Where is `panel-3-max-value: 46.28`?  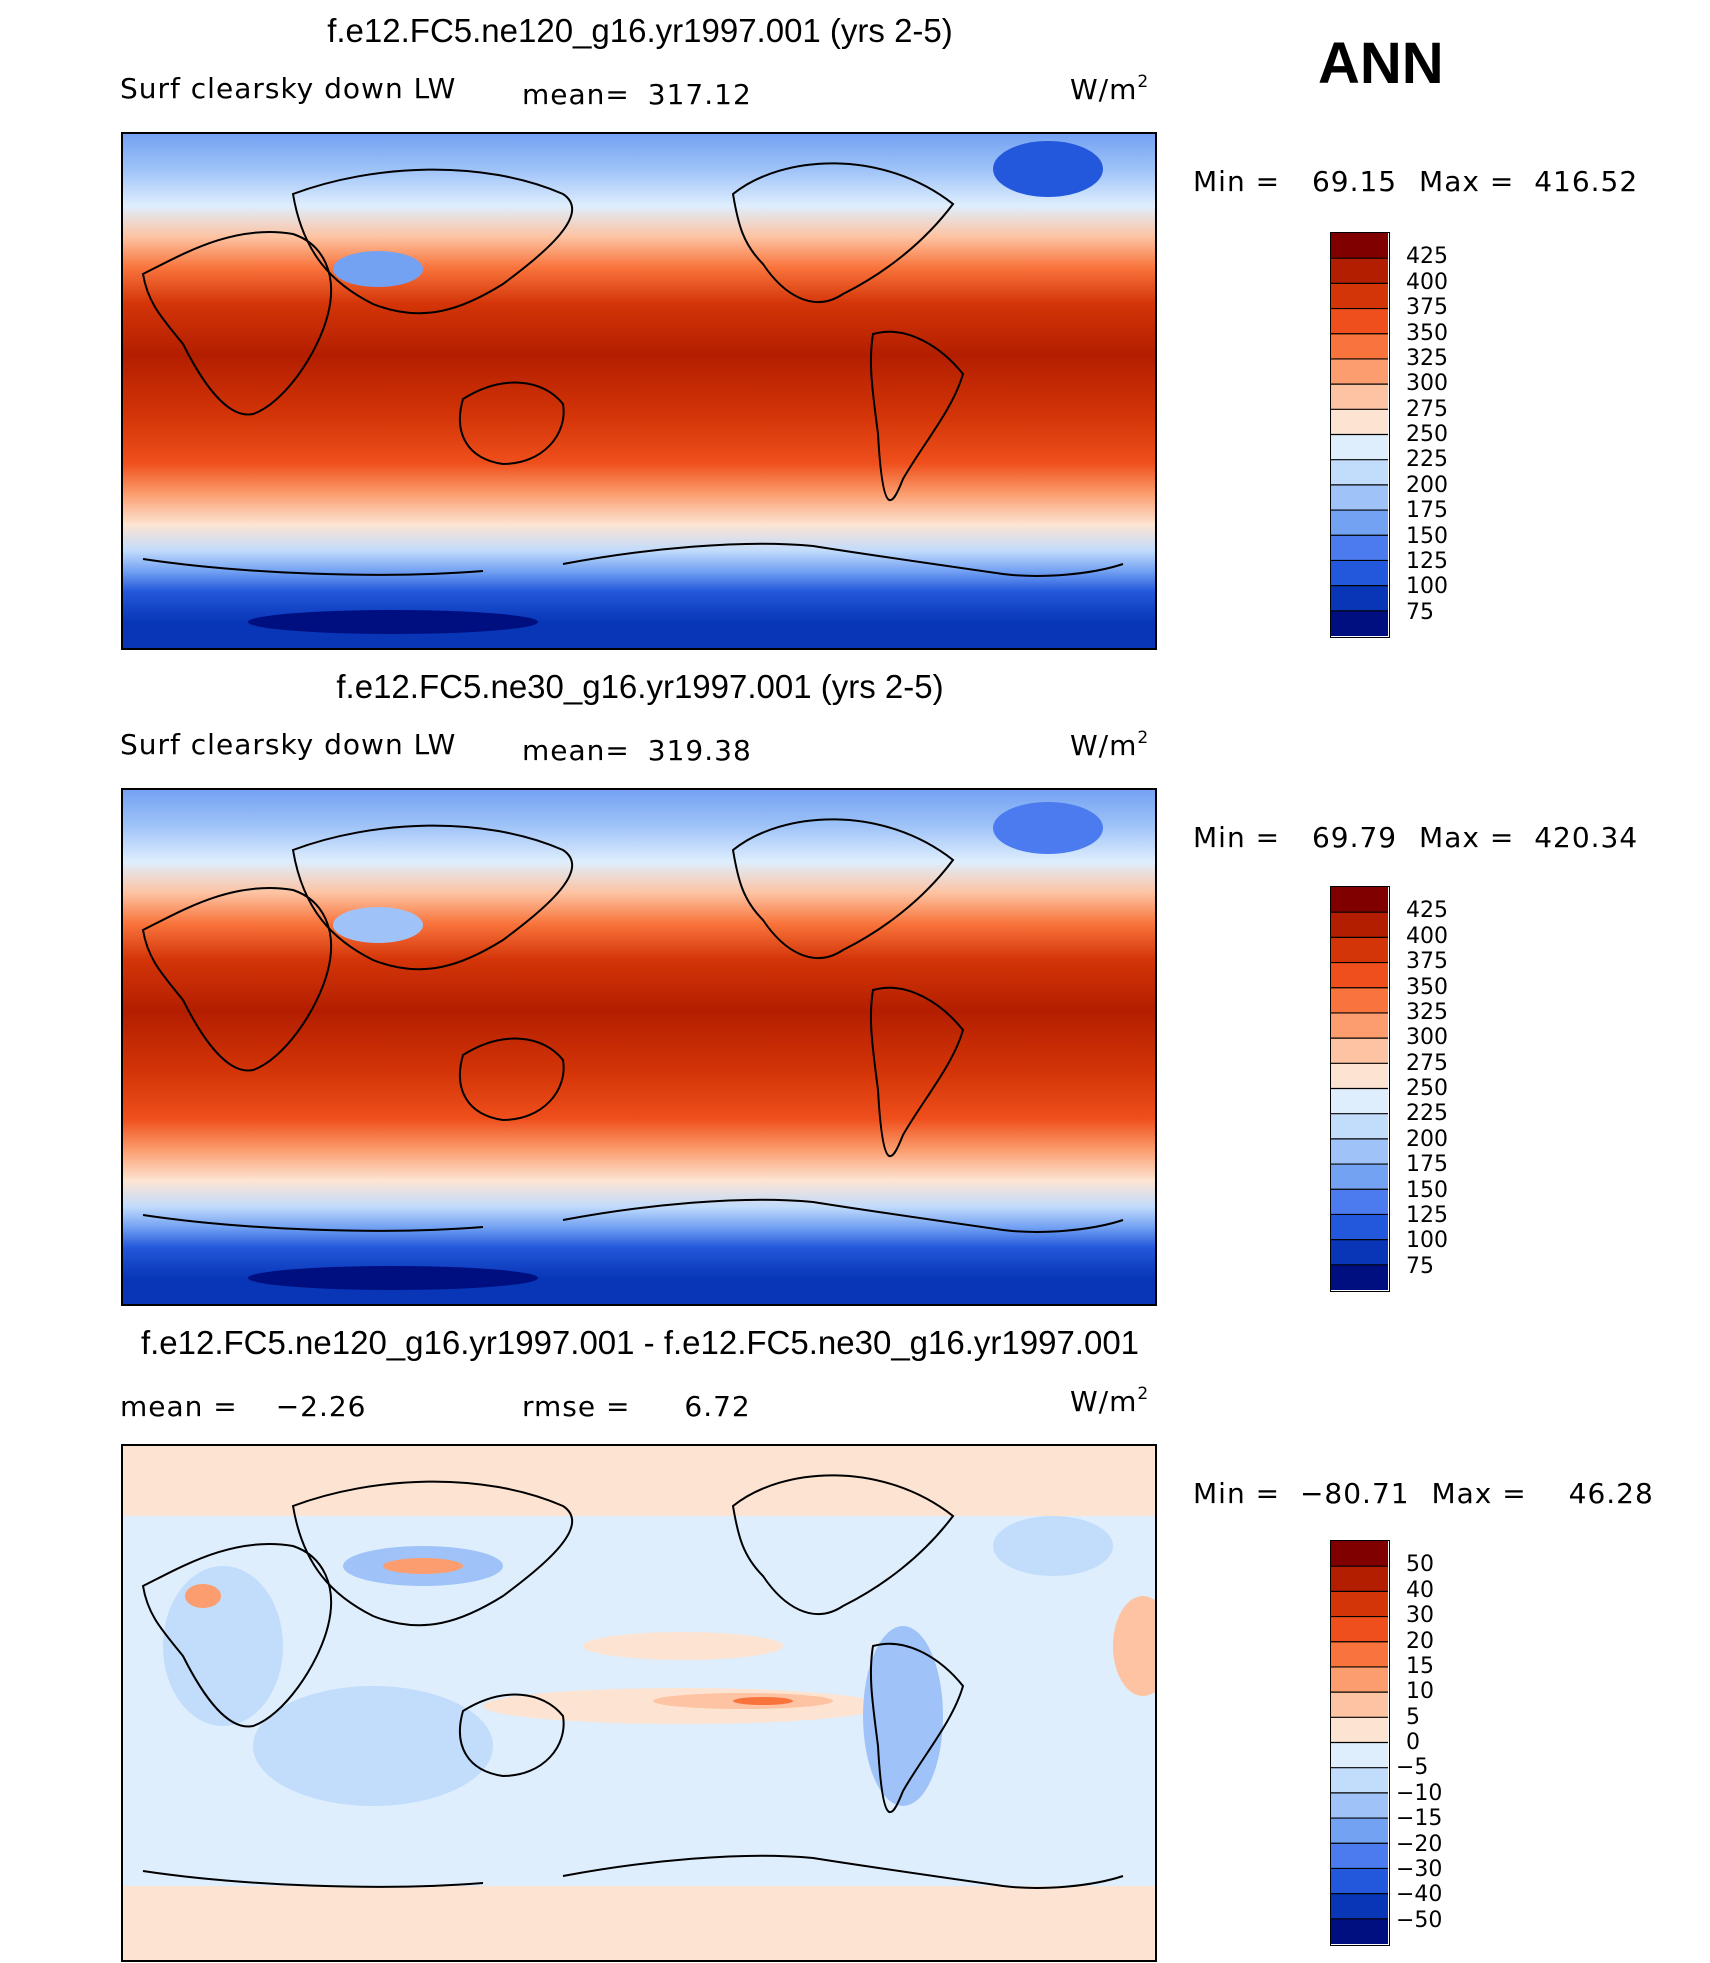
panel-3-max-value: 46.28 is located at coordinates (1611, 1493).